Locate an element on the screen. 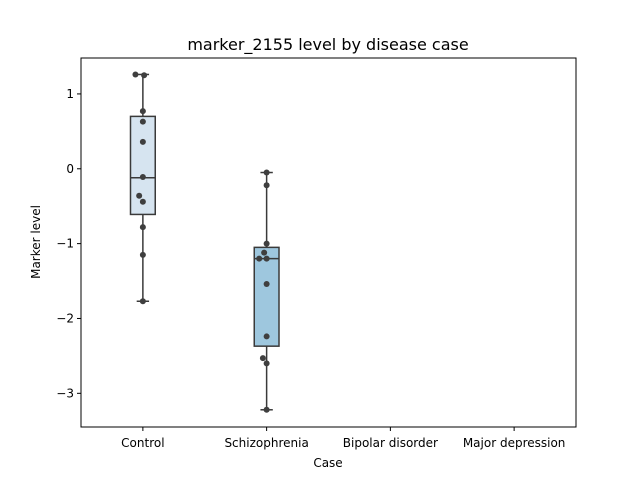  x-tick-label: Control is located at coordinates (142, 443).